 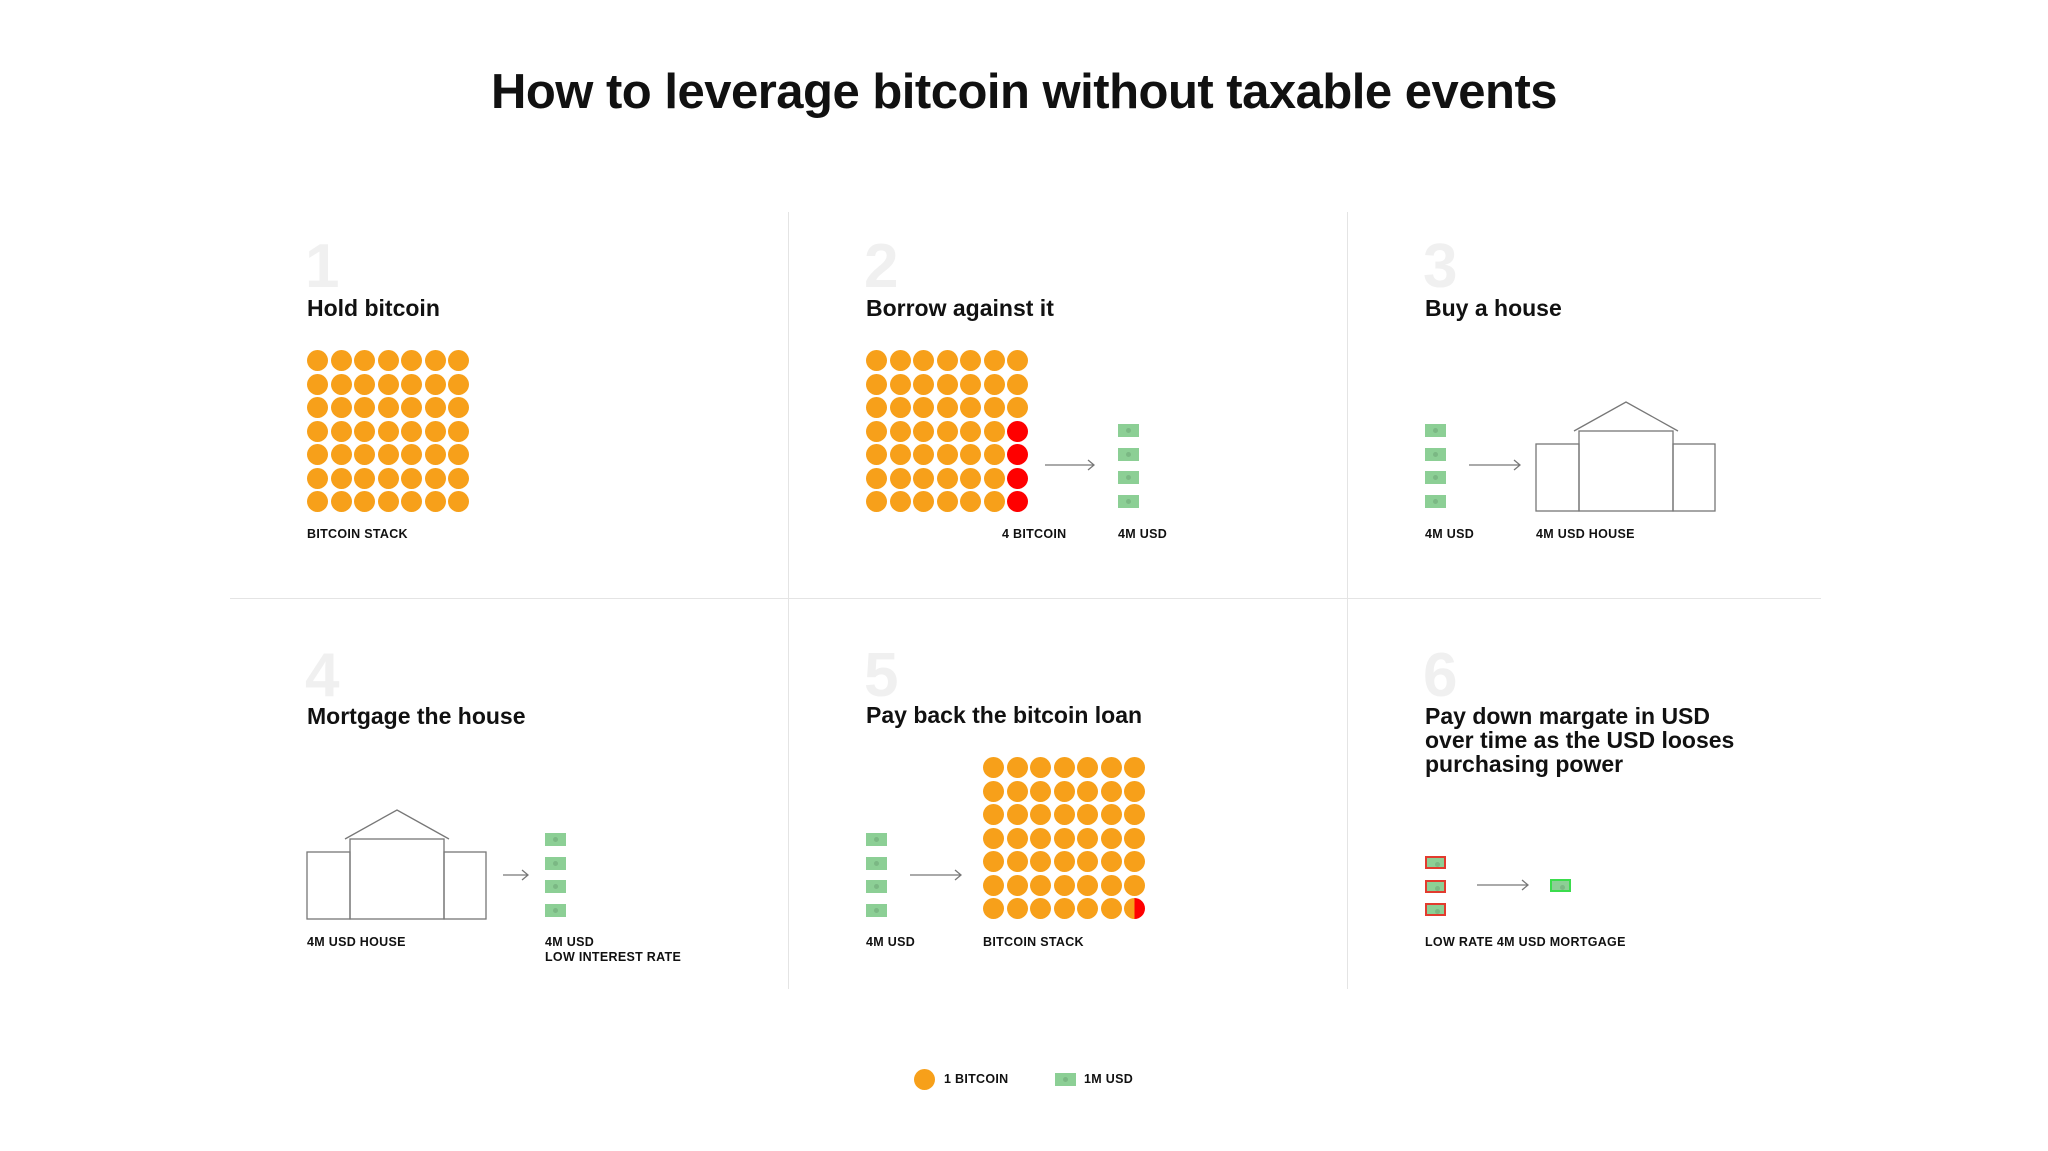 What do you see at coordinates (976, 1079) in the screenshot?
I see `legend-label: 1 BITCOIN` at bounding box center [976, 1079].